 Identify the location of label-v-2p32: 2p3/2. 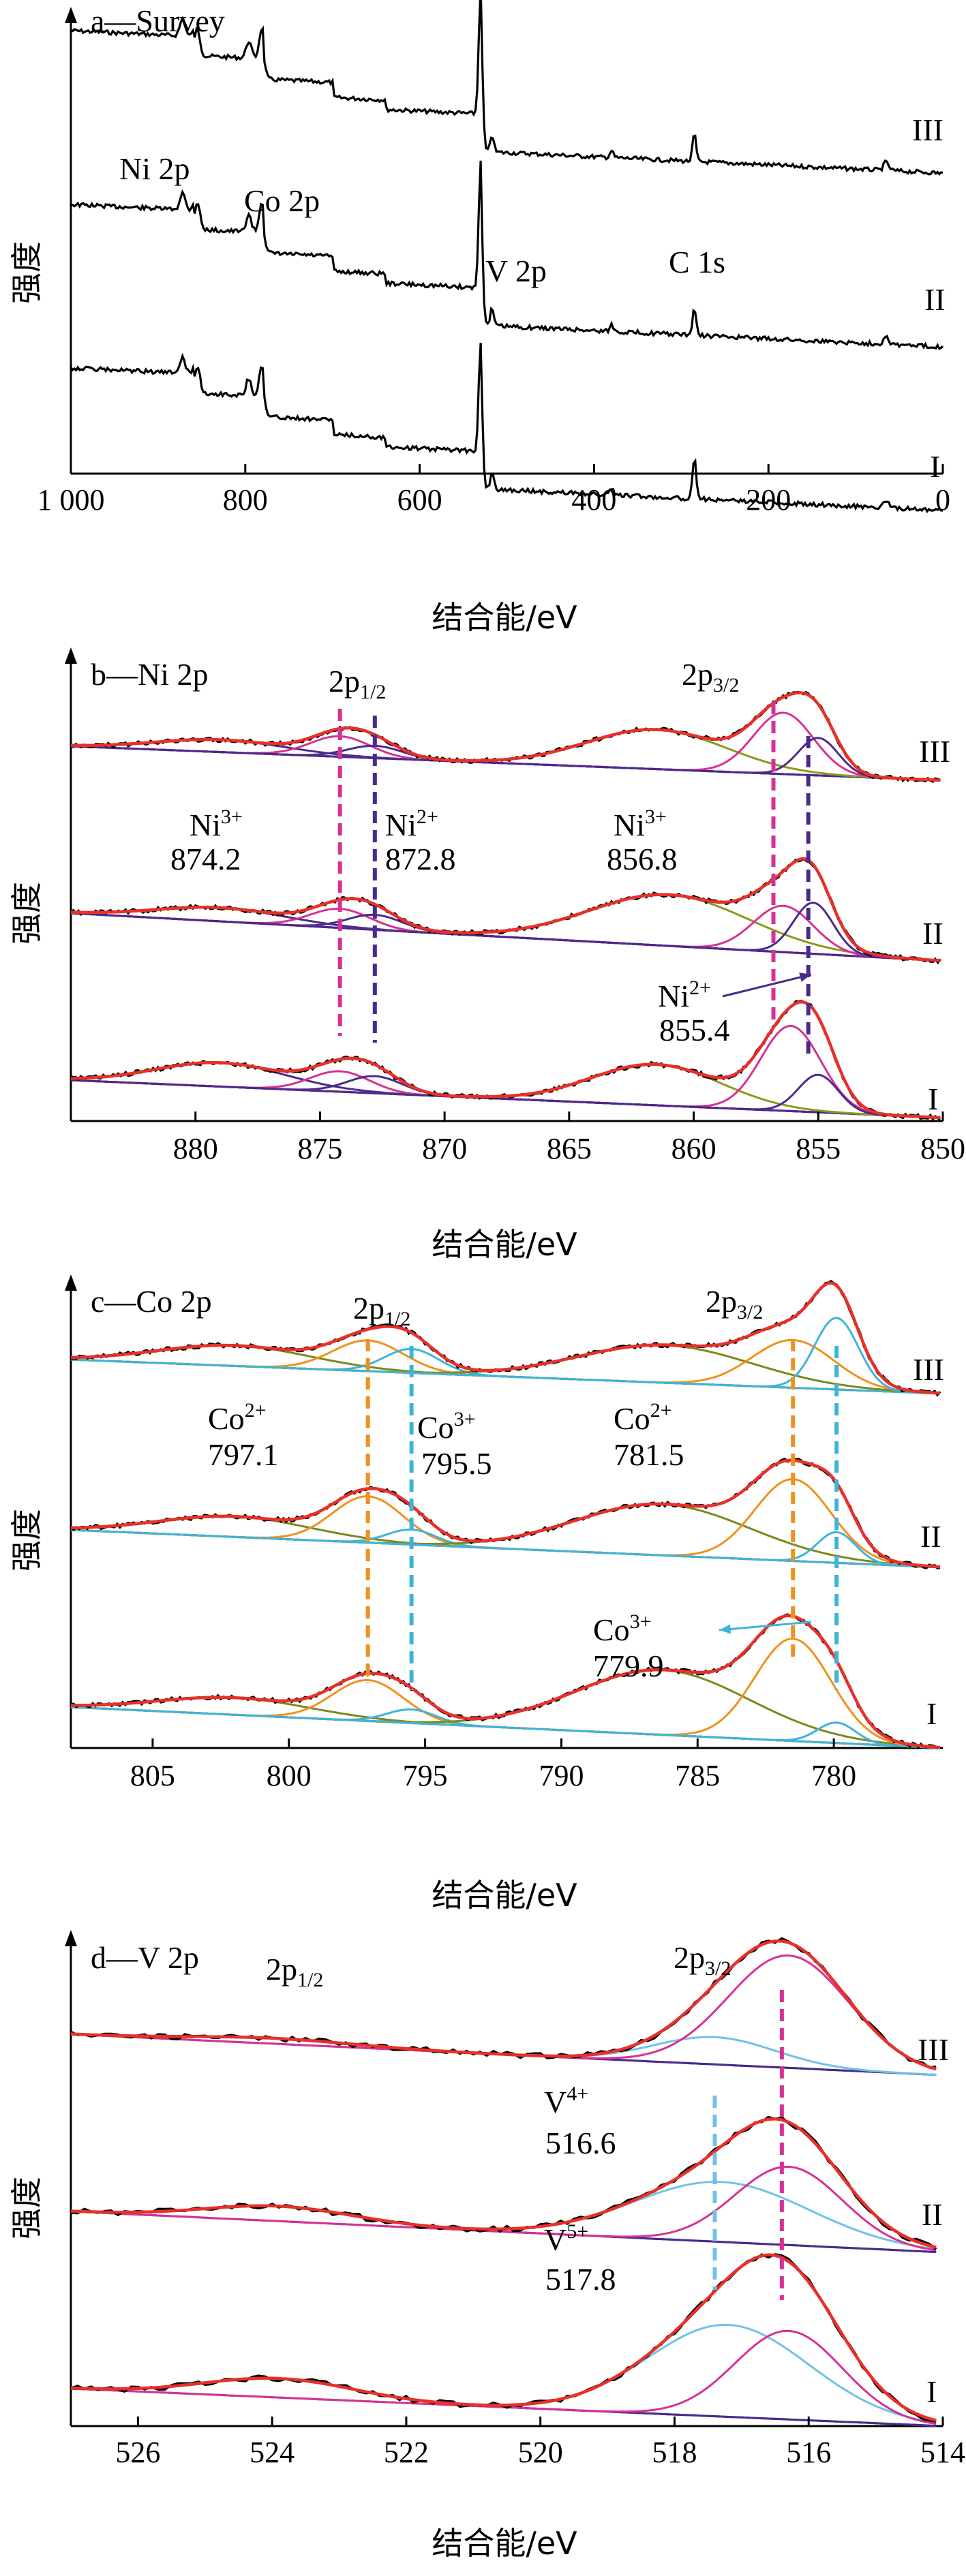
(703, 1960).